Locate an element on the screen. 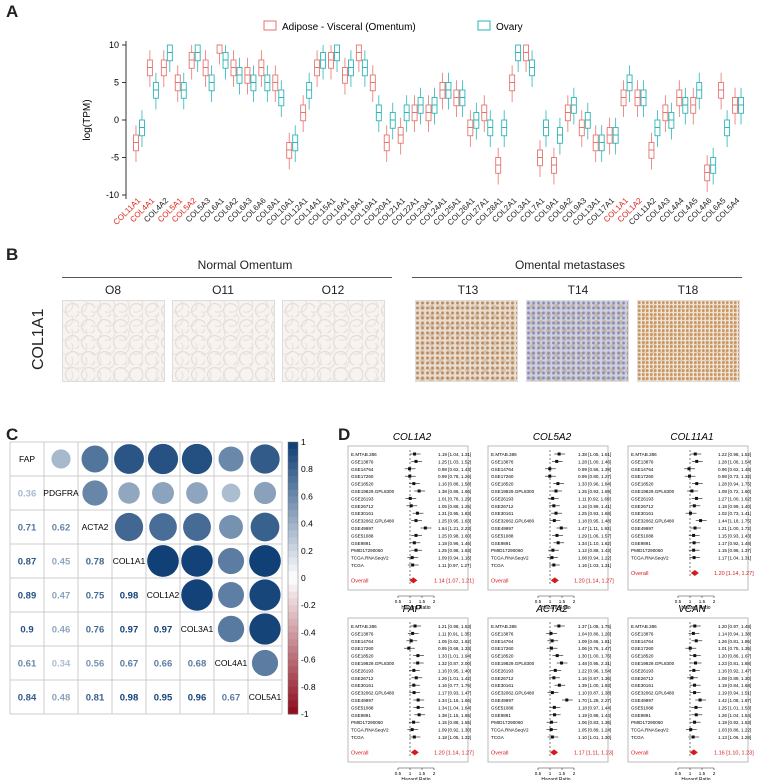  forest-study-label: E.MTAB.386 is located at coordinates (644, 626).